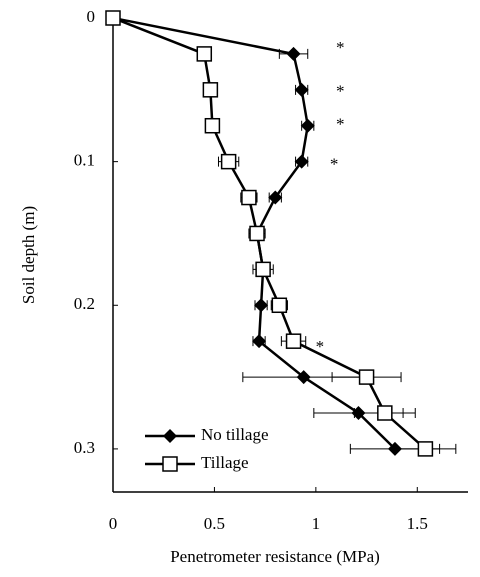 This screenshot has height=577, width=480. Describe the element at coordinates (235, 434) in the screenshot. I see `legend-label: No tillage` at that location.